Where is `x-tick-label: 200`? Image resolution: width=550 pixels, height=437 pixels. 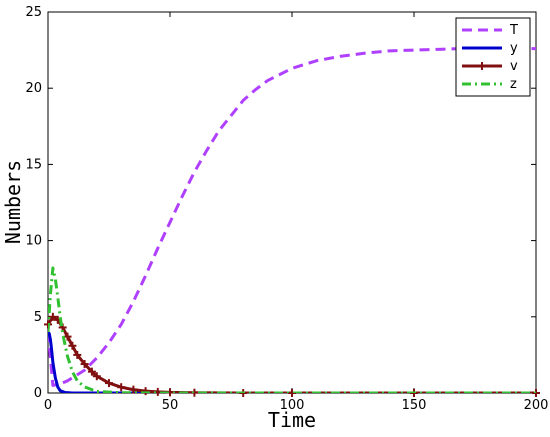
x-tick-label: 200 is located at coordinates (536, 405).